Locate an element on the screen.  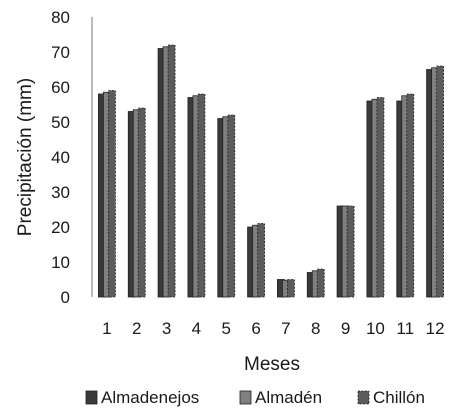
x-tick-label: 9 is located at coordinates (345, 328).